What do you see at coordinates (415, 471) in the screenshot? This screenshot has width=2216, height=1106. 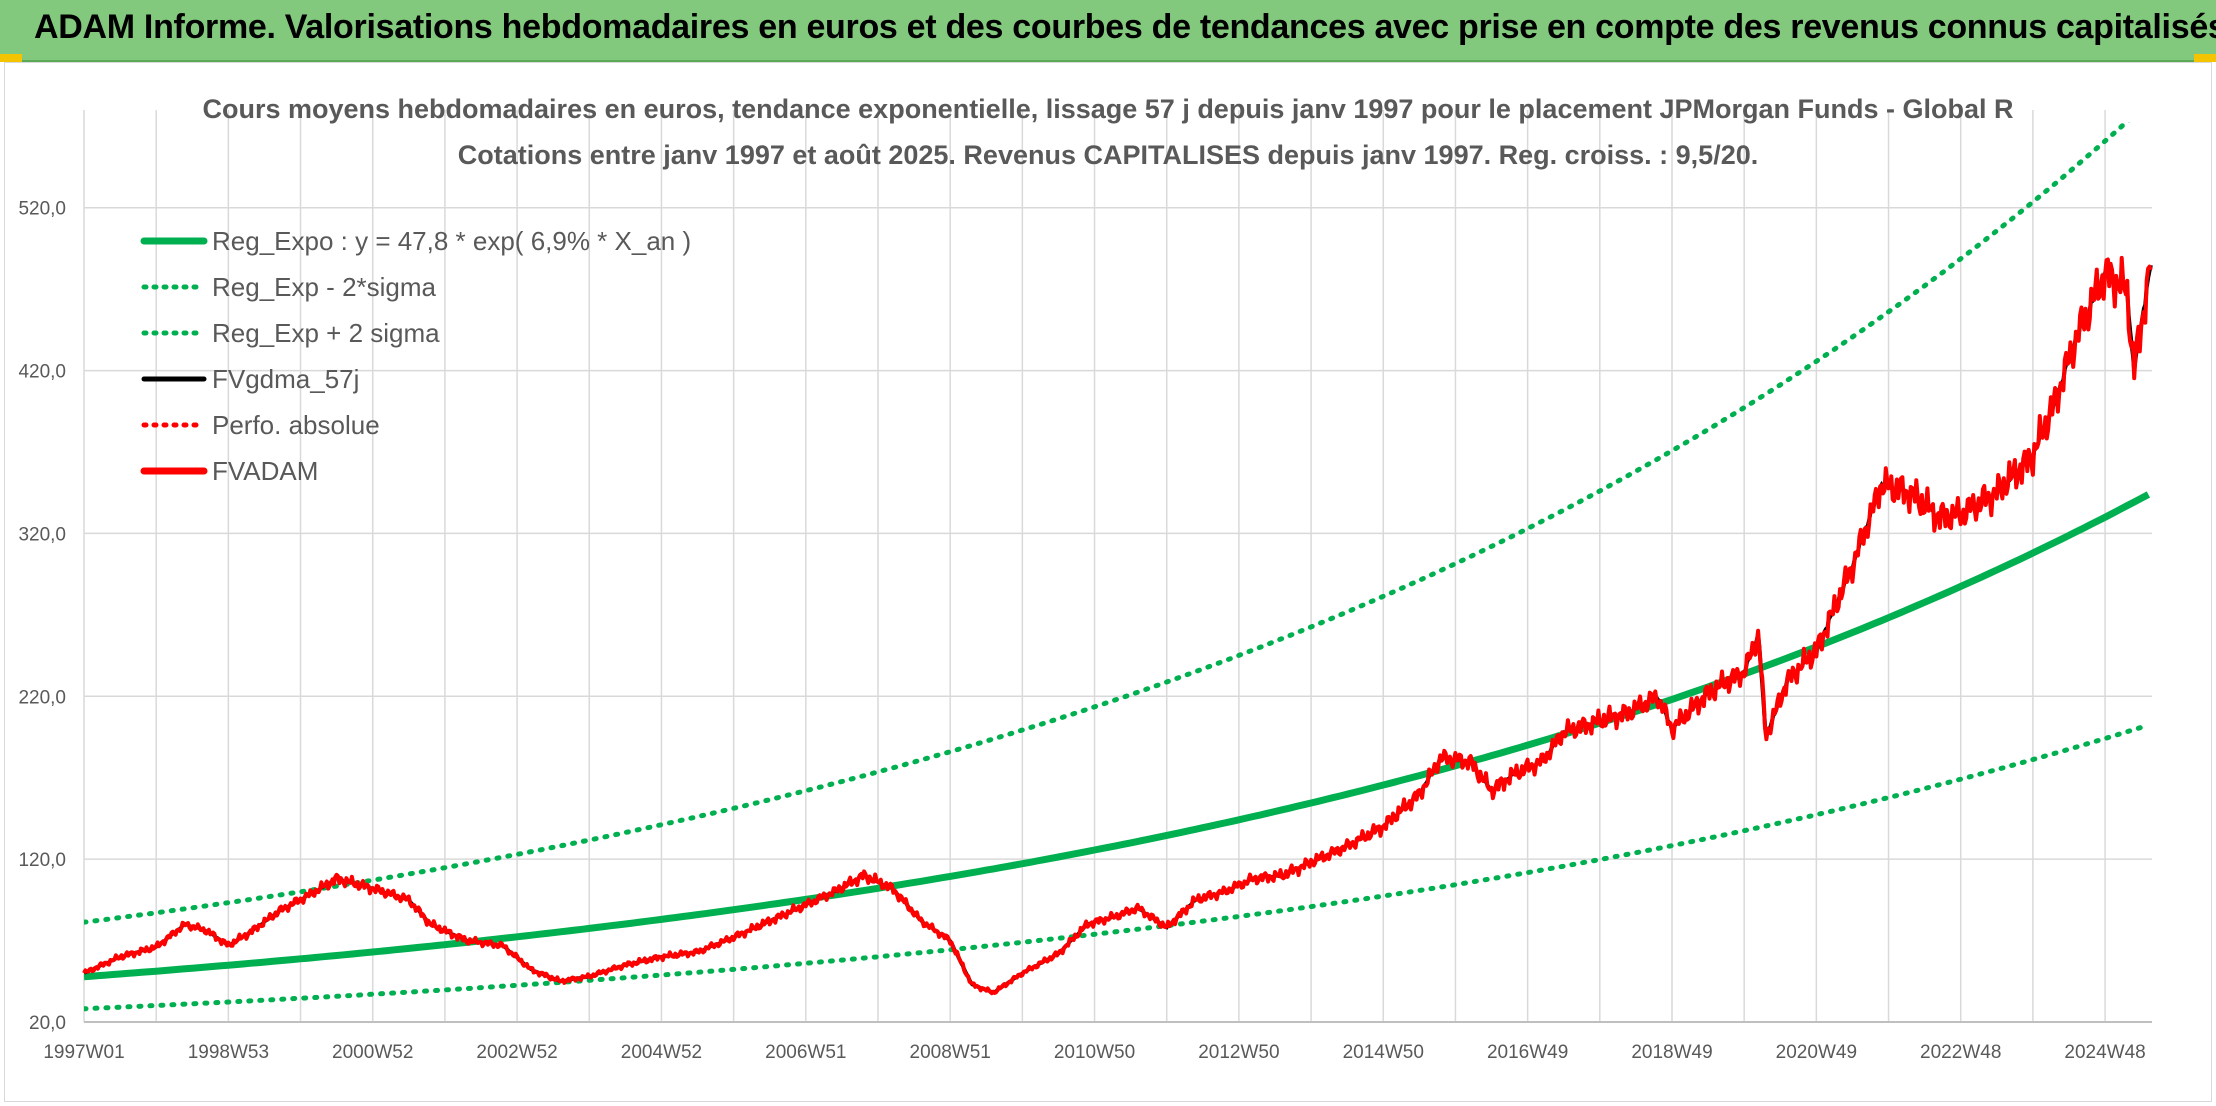 I see `legend-item: FVADAM` at bounding box center [415, 471].